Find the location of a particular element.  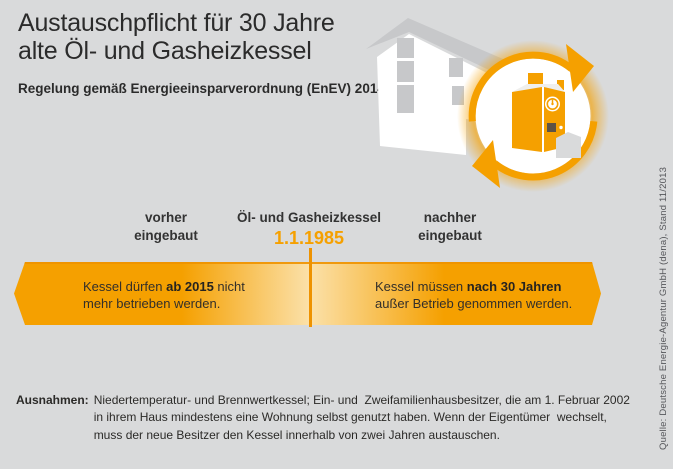

band-right-line-1: Kessel müssen nach 30 Jahren is located at coordinates (473, 287).